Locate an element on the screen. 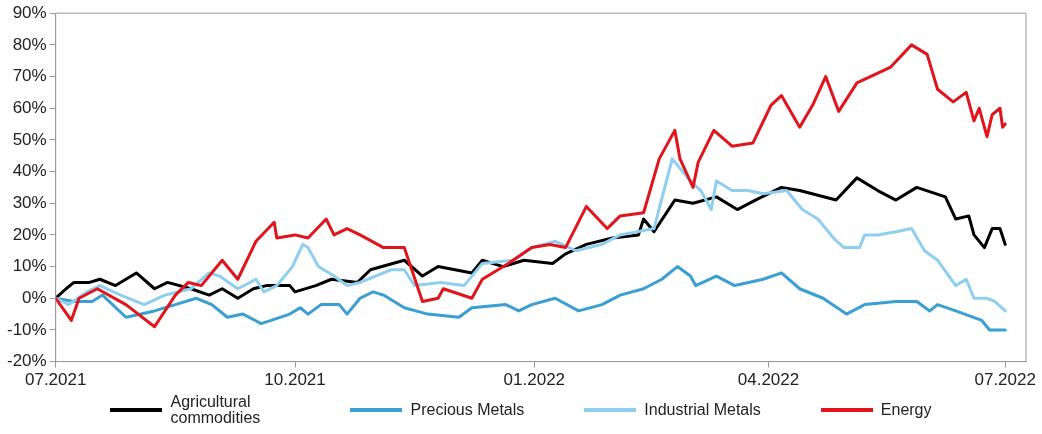 This screenshot has height=434, width=1042. y-tick-label: 70% is located at coordinates (29, 76).